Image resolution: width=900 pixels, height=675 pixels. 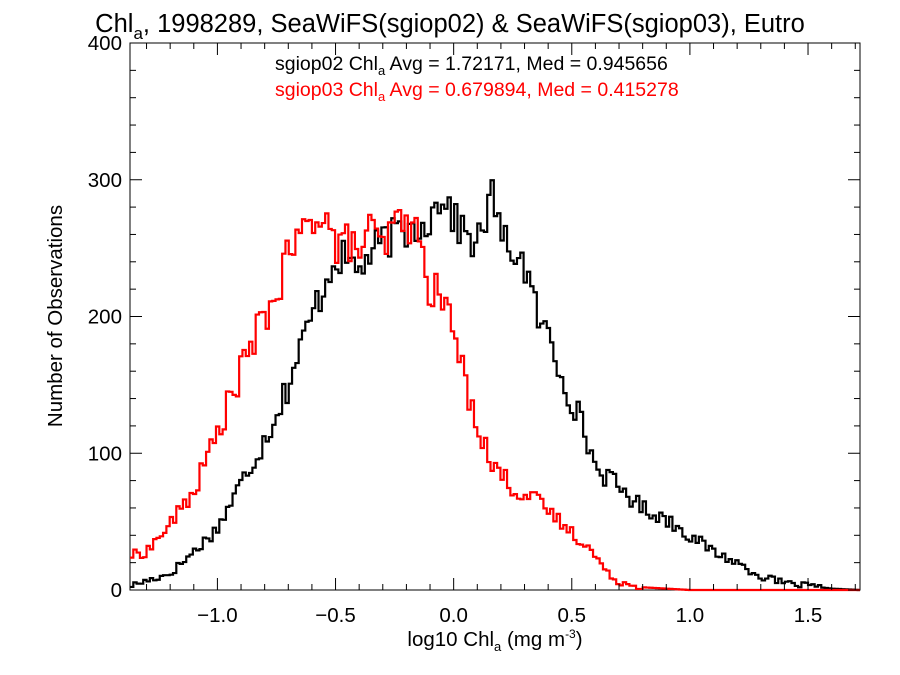 I want to click on y-tick-label: 0, so click(x=116, y=590).